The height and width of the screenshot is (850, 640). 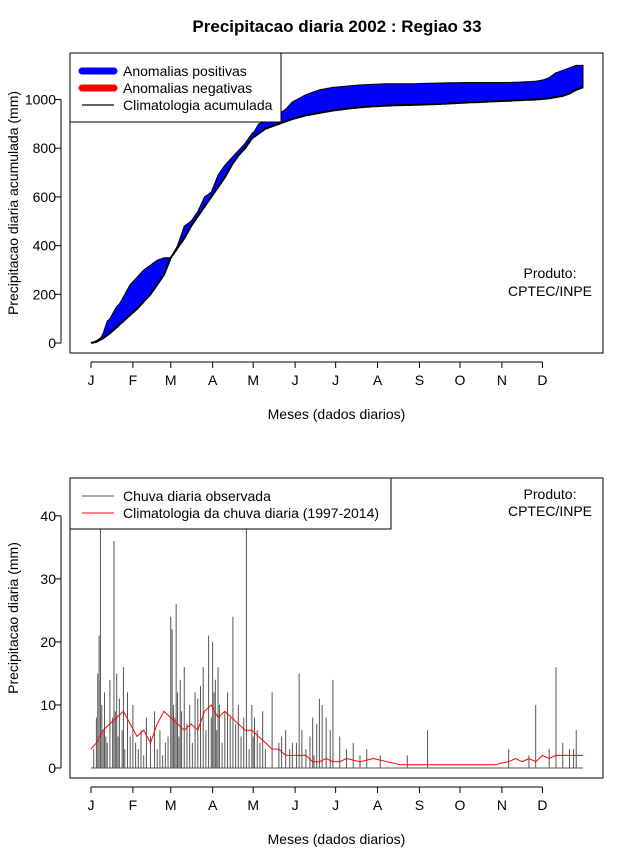 What do you see at coordinates (13, 203) in the screenshot?
I see `chart1-y-axis-label: Precipitacao diaria acumulada (mm)` at bounding box center [13, 203].